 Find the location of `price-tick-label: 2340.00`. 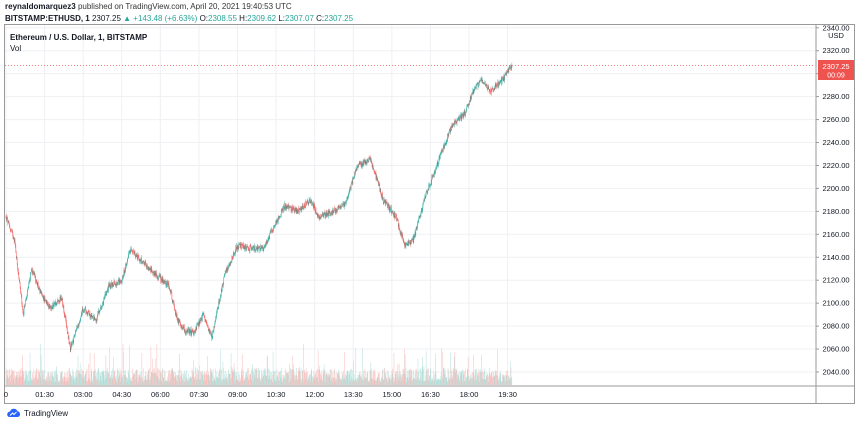

price-tick-label: 2340.00 is located at coordinates (835, 27).